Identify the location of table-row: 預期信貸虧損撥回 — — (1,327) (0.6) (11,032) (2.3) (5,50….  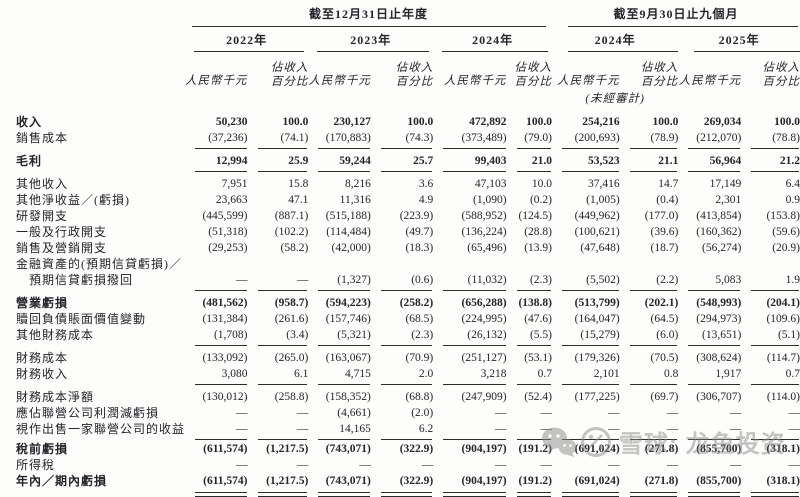
(408, 281).